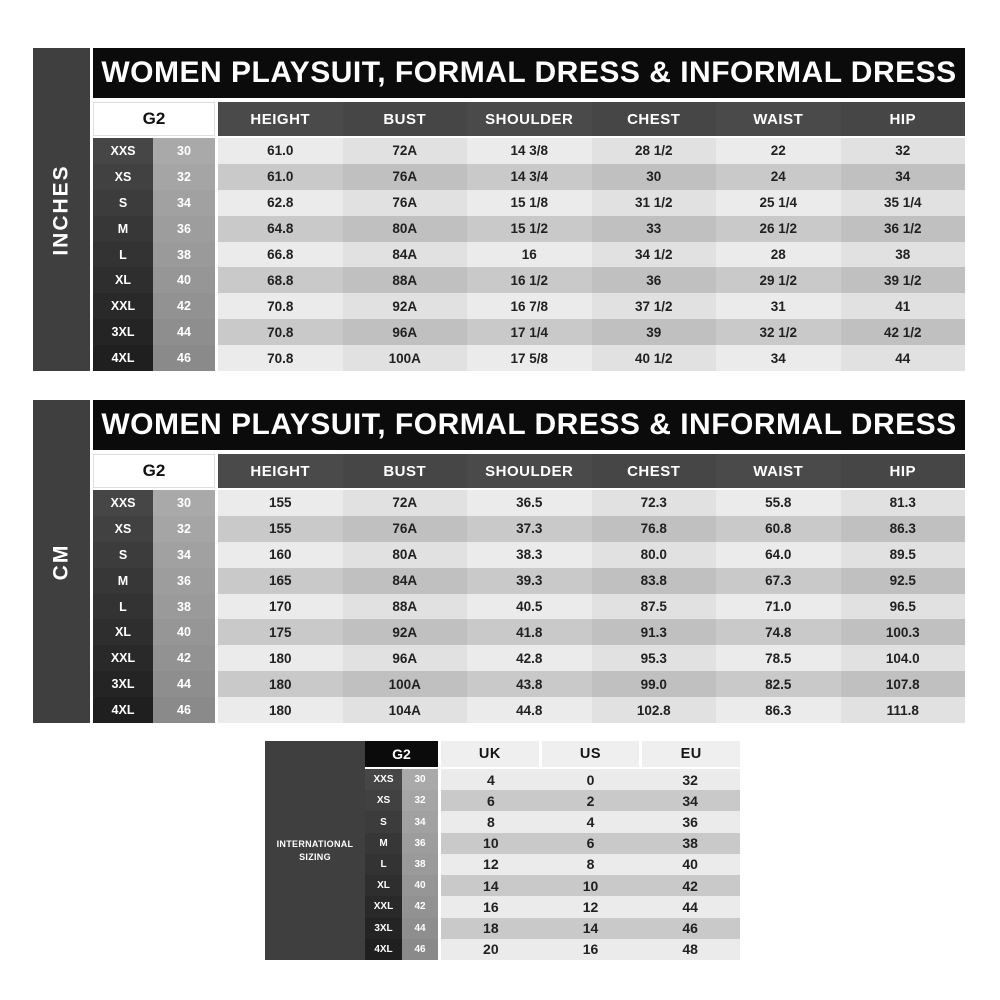 The height and width of the screenshot is (1000, 1000). What do you see at coordinates (404, 684) in the screenshot?
I see `measurement-value: 100A` at bounding box center [404, 684].